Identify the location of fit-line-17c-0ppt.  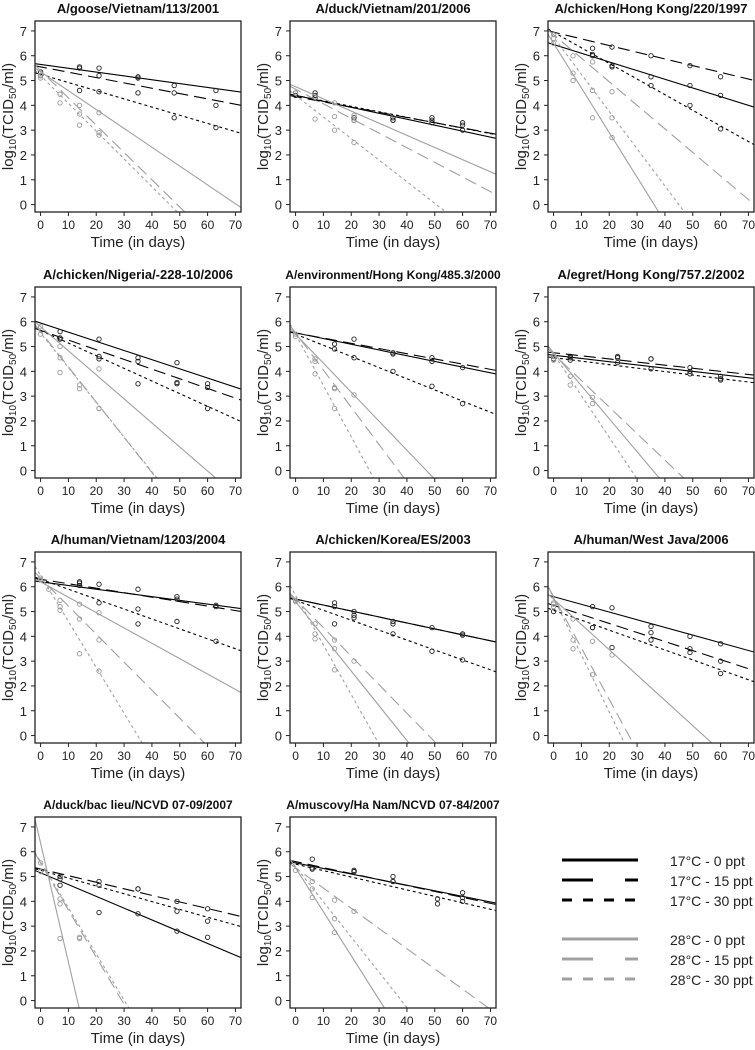
(138, 914).